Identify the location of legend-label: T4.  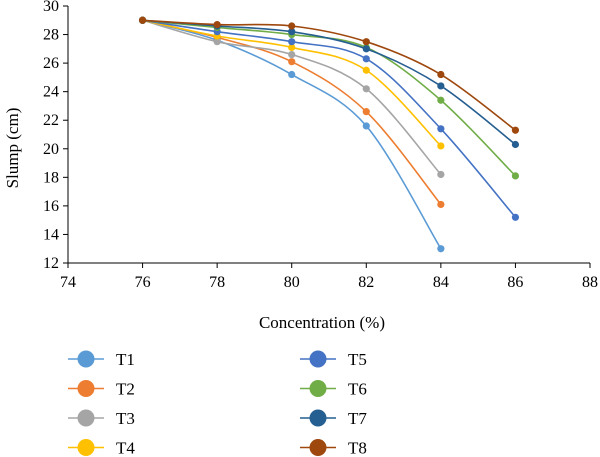
(125, 448).